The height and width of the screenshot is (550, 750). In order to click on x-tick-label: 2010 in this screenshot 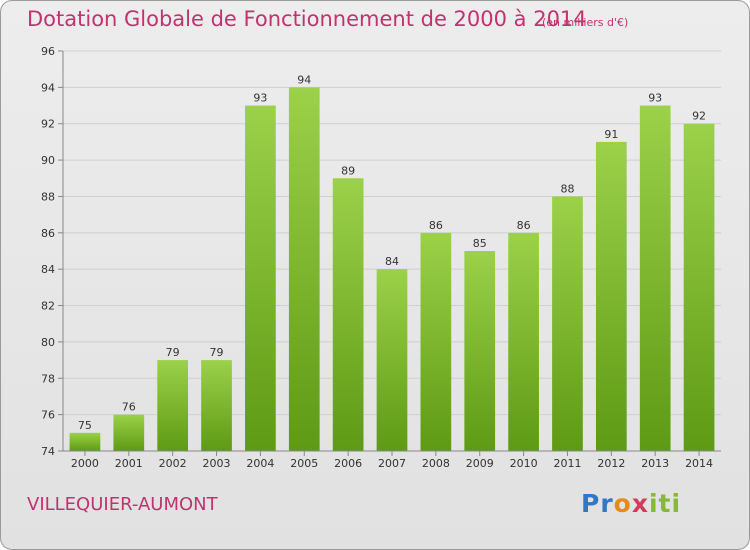, I will do `click(524, 463)`.